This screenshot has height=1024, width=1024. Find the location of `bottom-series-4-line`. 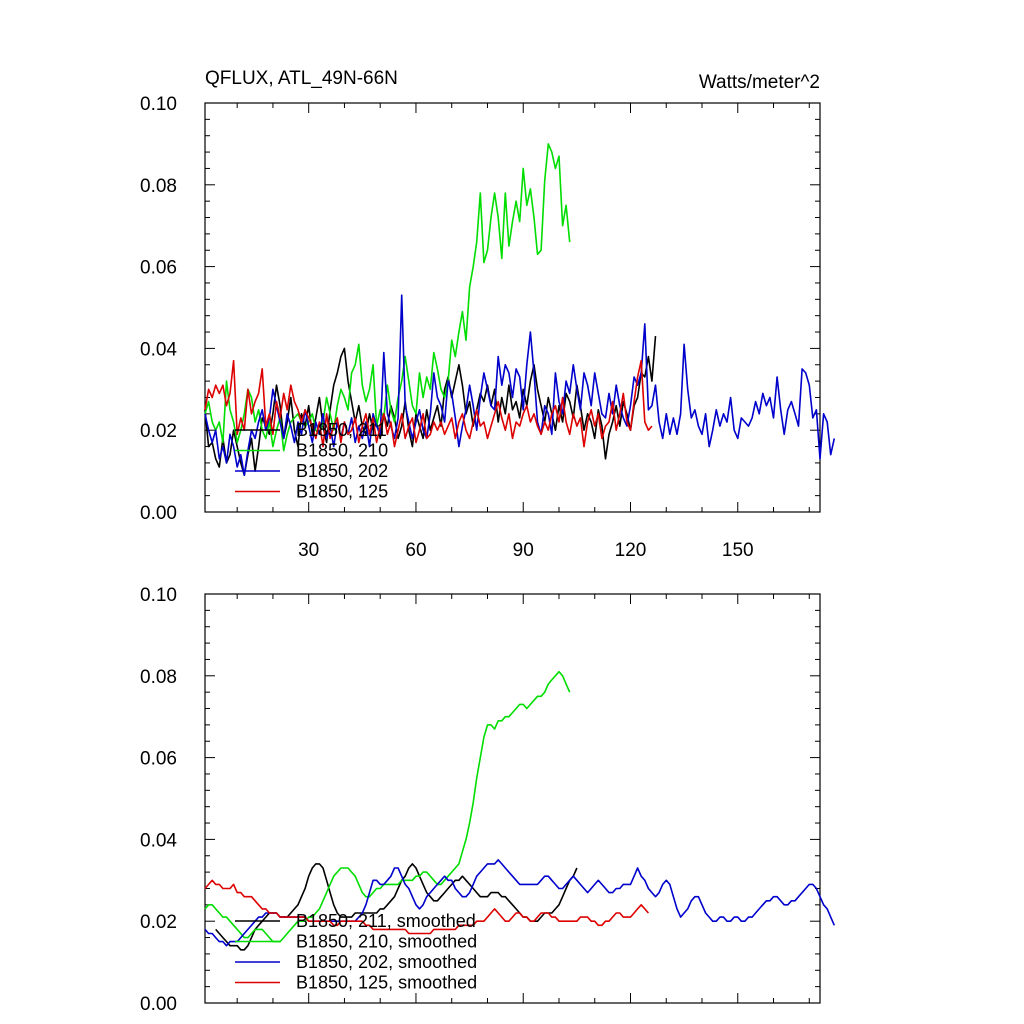

bottom-series-4-line is located at coordinates (427, 907).